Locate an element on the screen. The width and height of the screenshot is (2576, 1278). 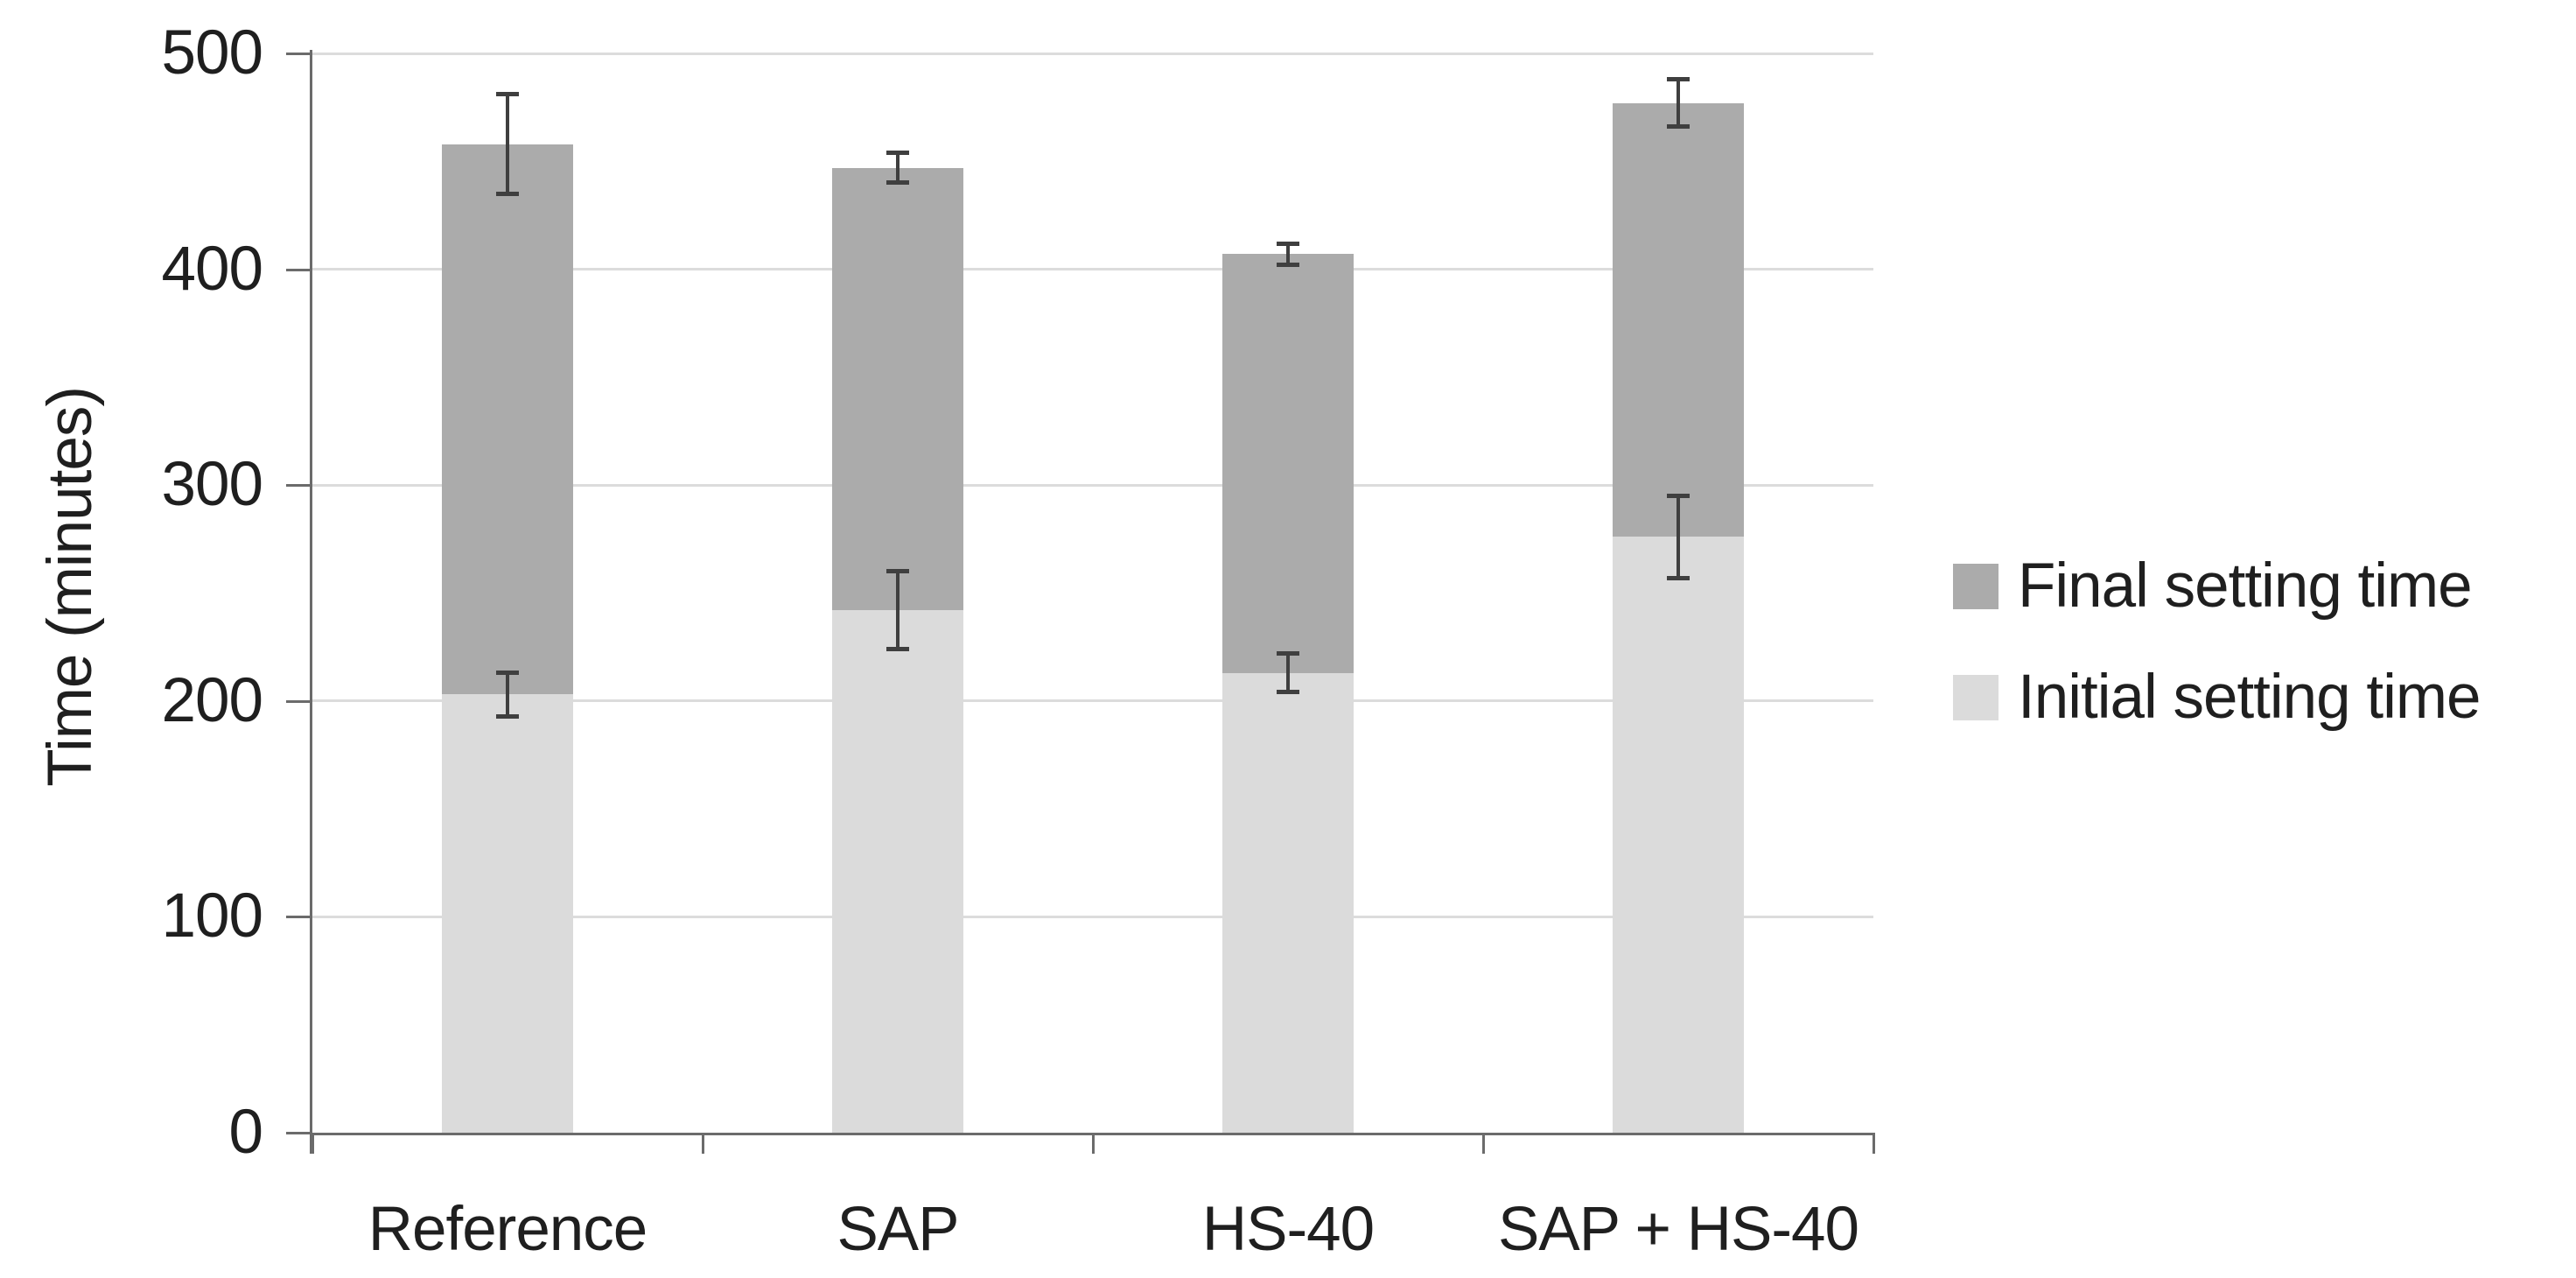
x-axis-line is located at coordinates (1091, 1134).